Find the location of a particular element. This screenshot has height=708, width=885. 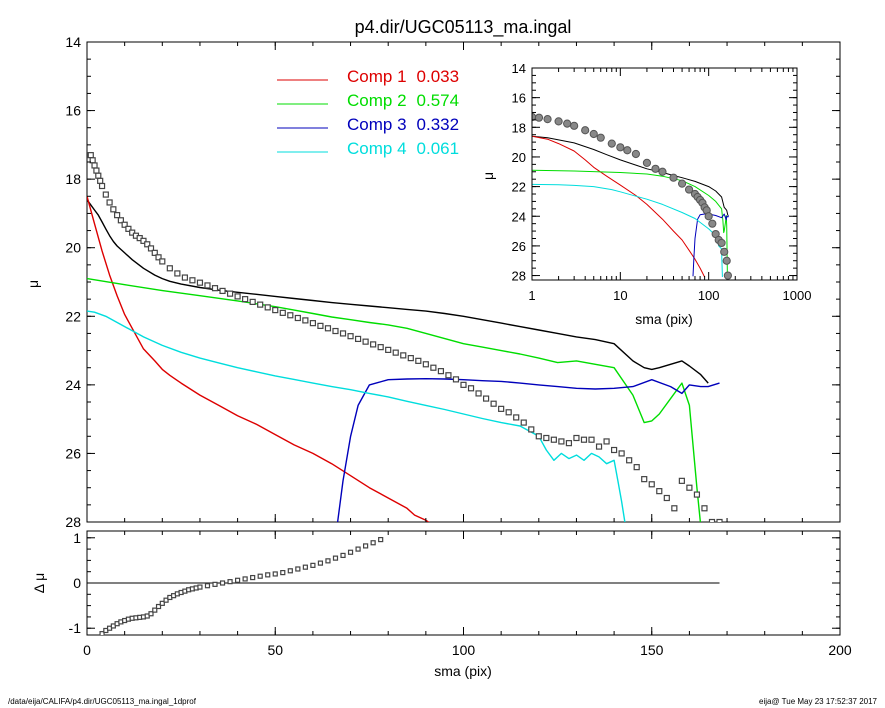

inset-series-group is located at coordinates (632, 196).